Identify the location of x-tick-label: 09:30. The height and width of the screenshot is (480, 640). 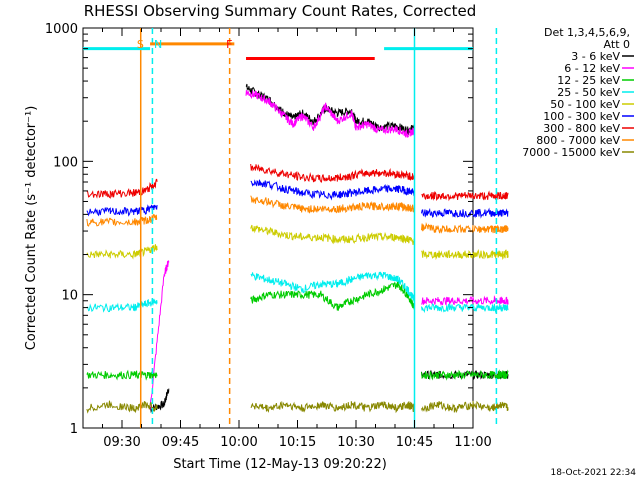
(121, 442).